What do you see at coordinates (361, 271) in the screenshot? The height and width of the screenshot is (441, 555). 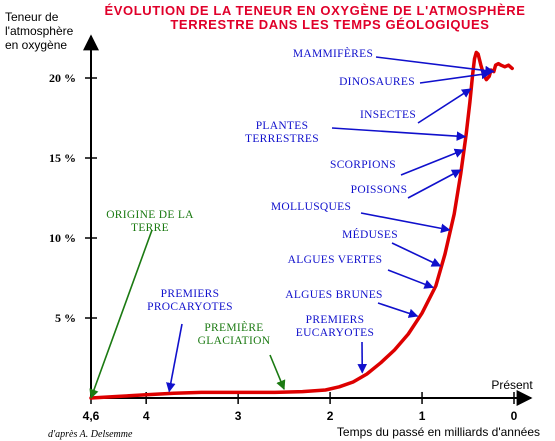 I see `annotation: ALGUES VERTES` at bounding box center [361, 271].